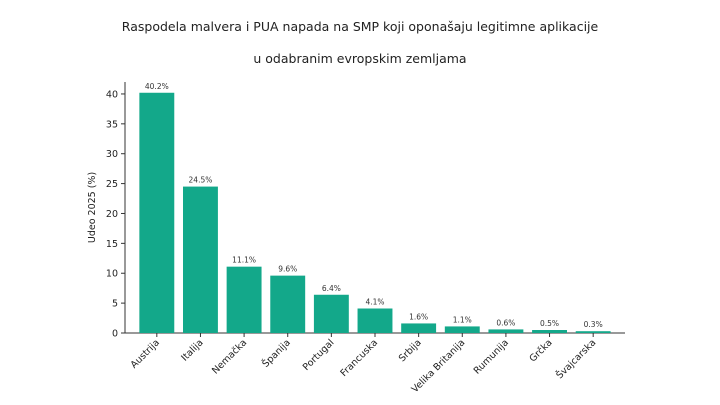 This screenshot has width=720, height=405. I want to click on data-label: 40.2%, so click(157, 86).